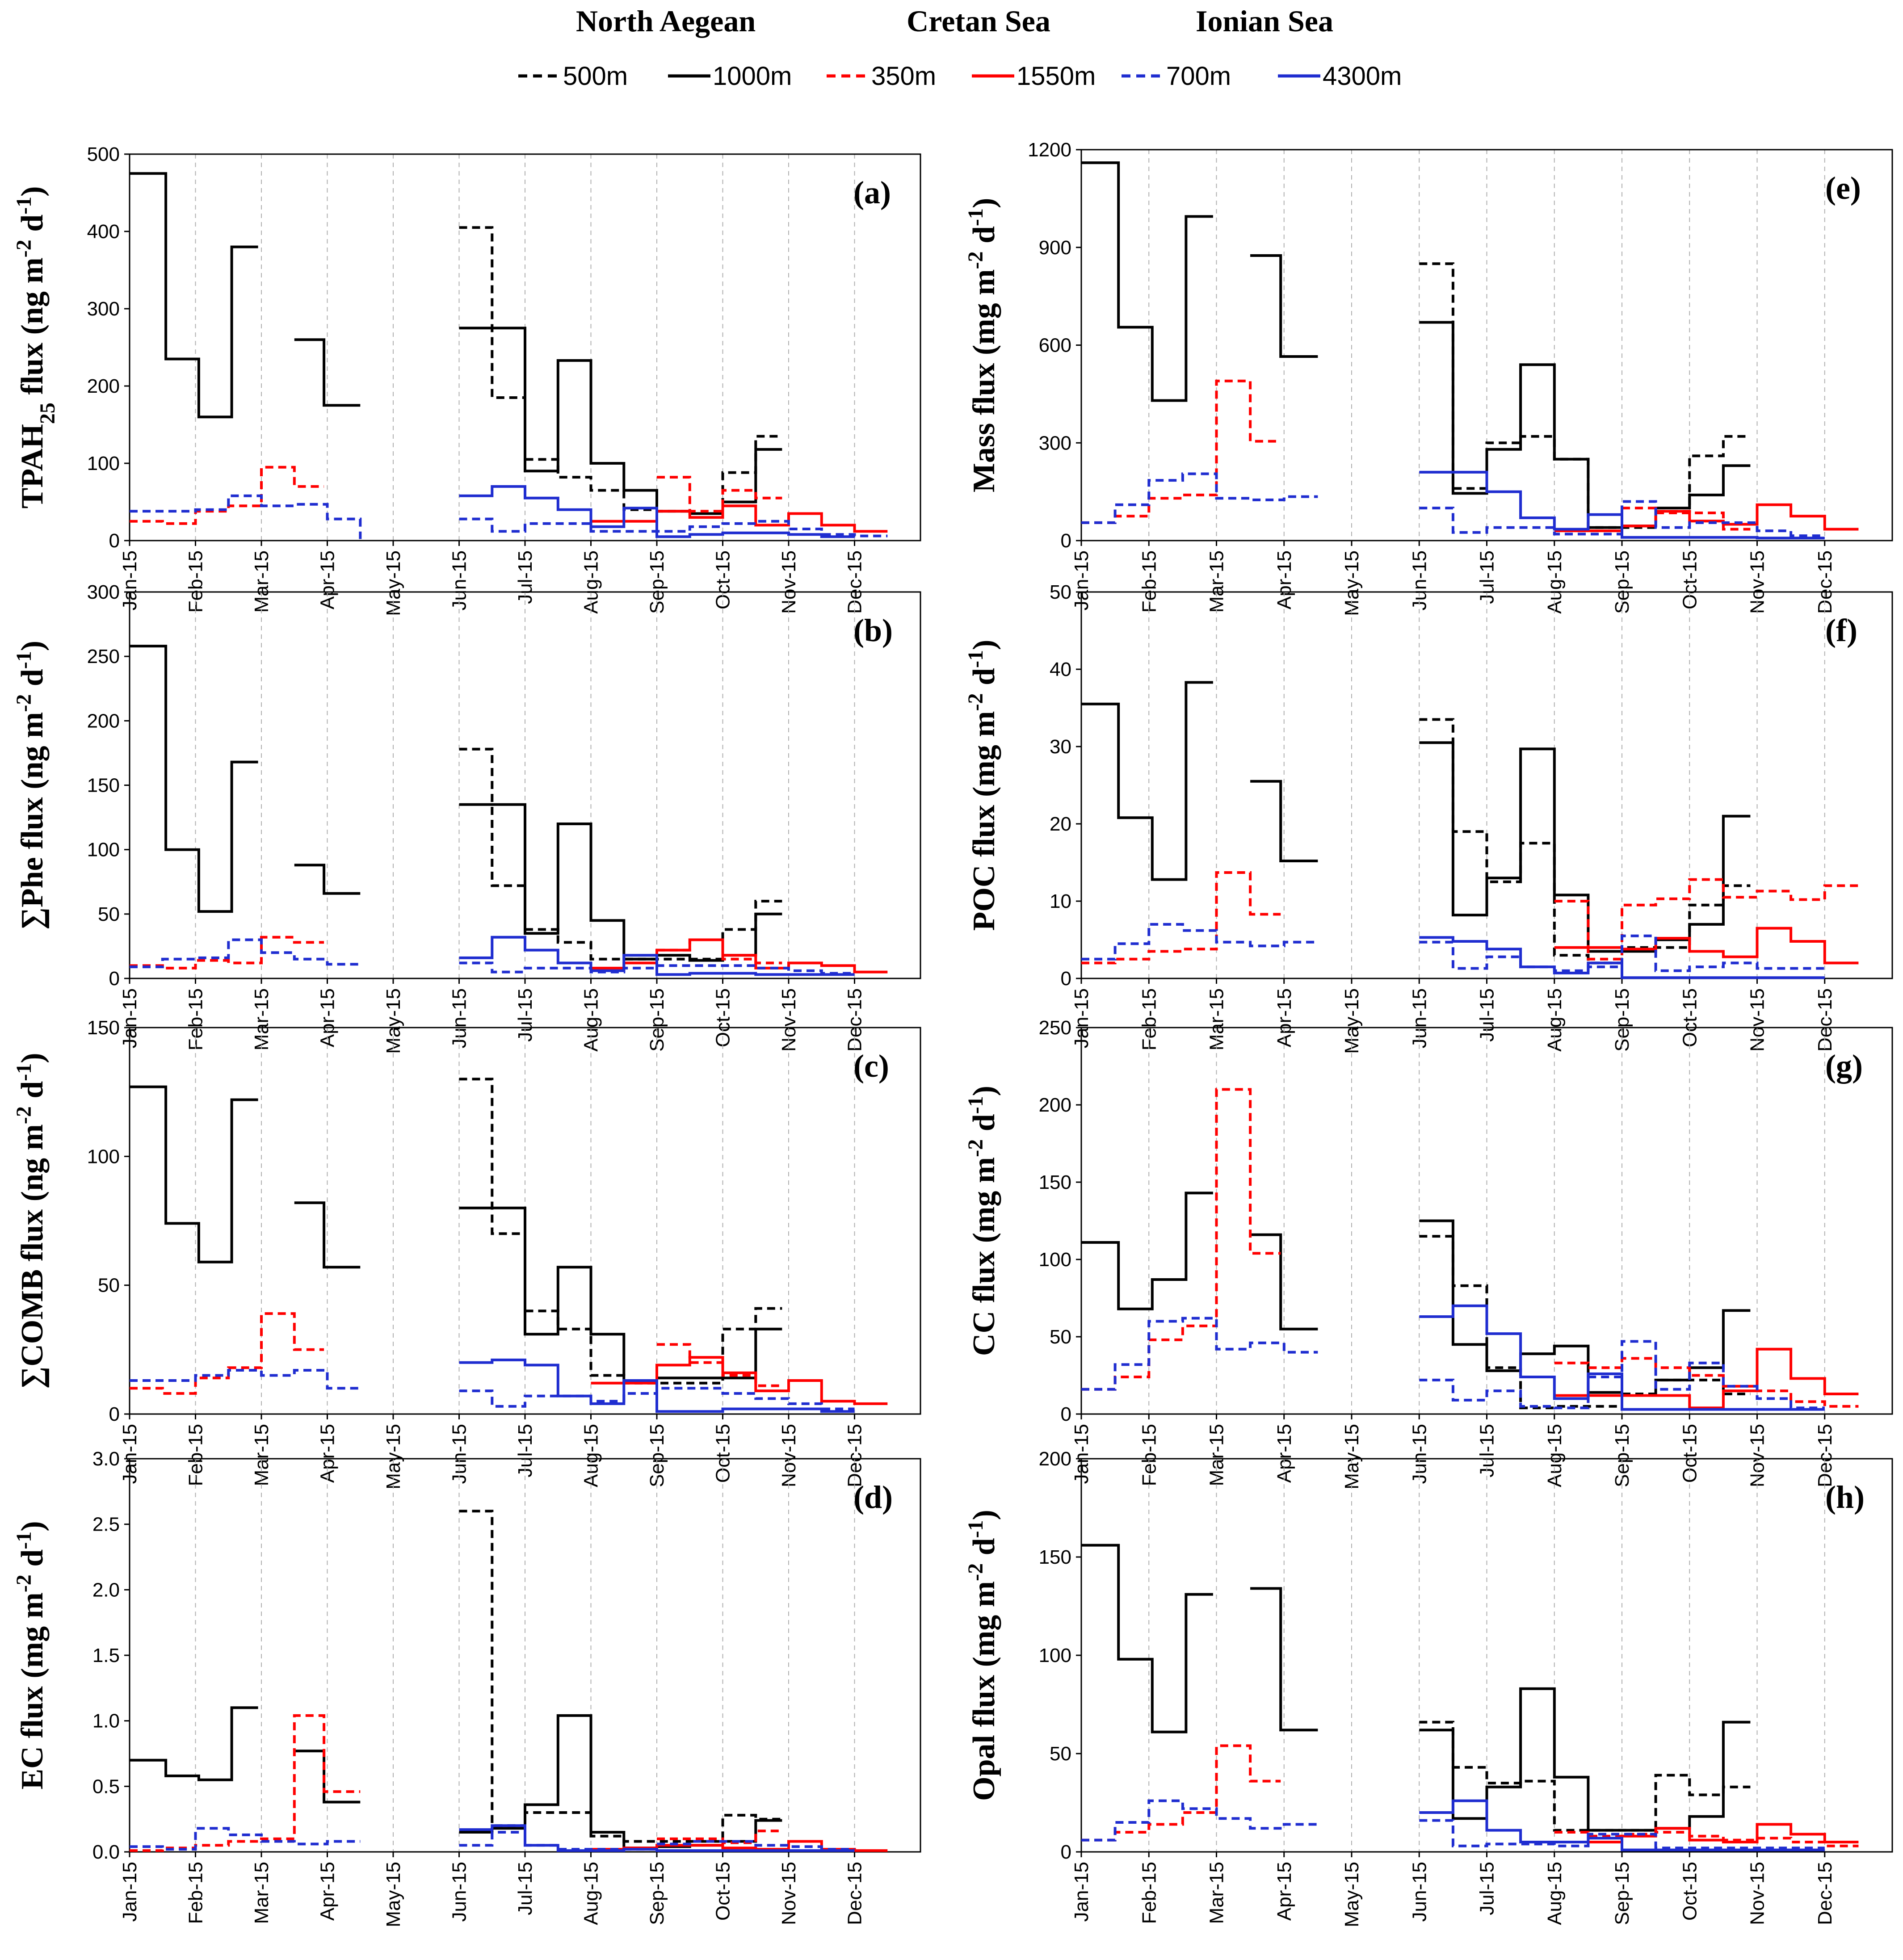  I want to click on ylabel-g: CC flux (mg m-2 d-1), so click(983, 1221).